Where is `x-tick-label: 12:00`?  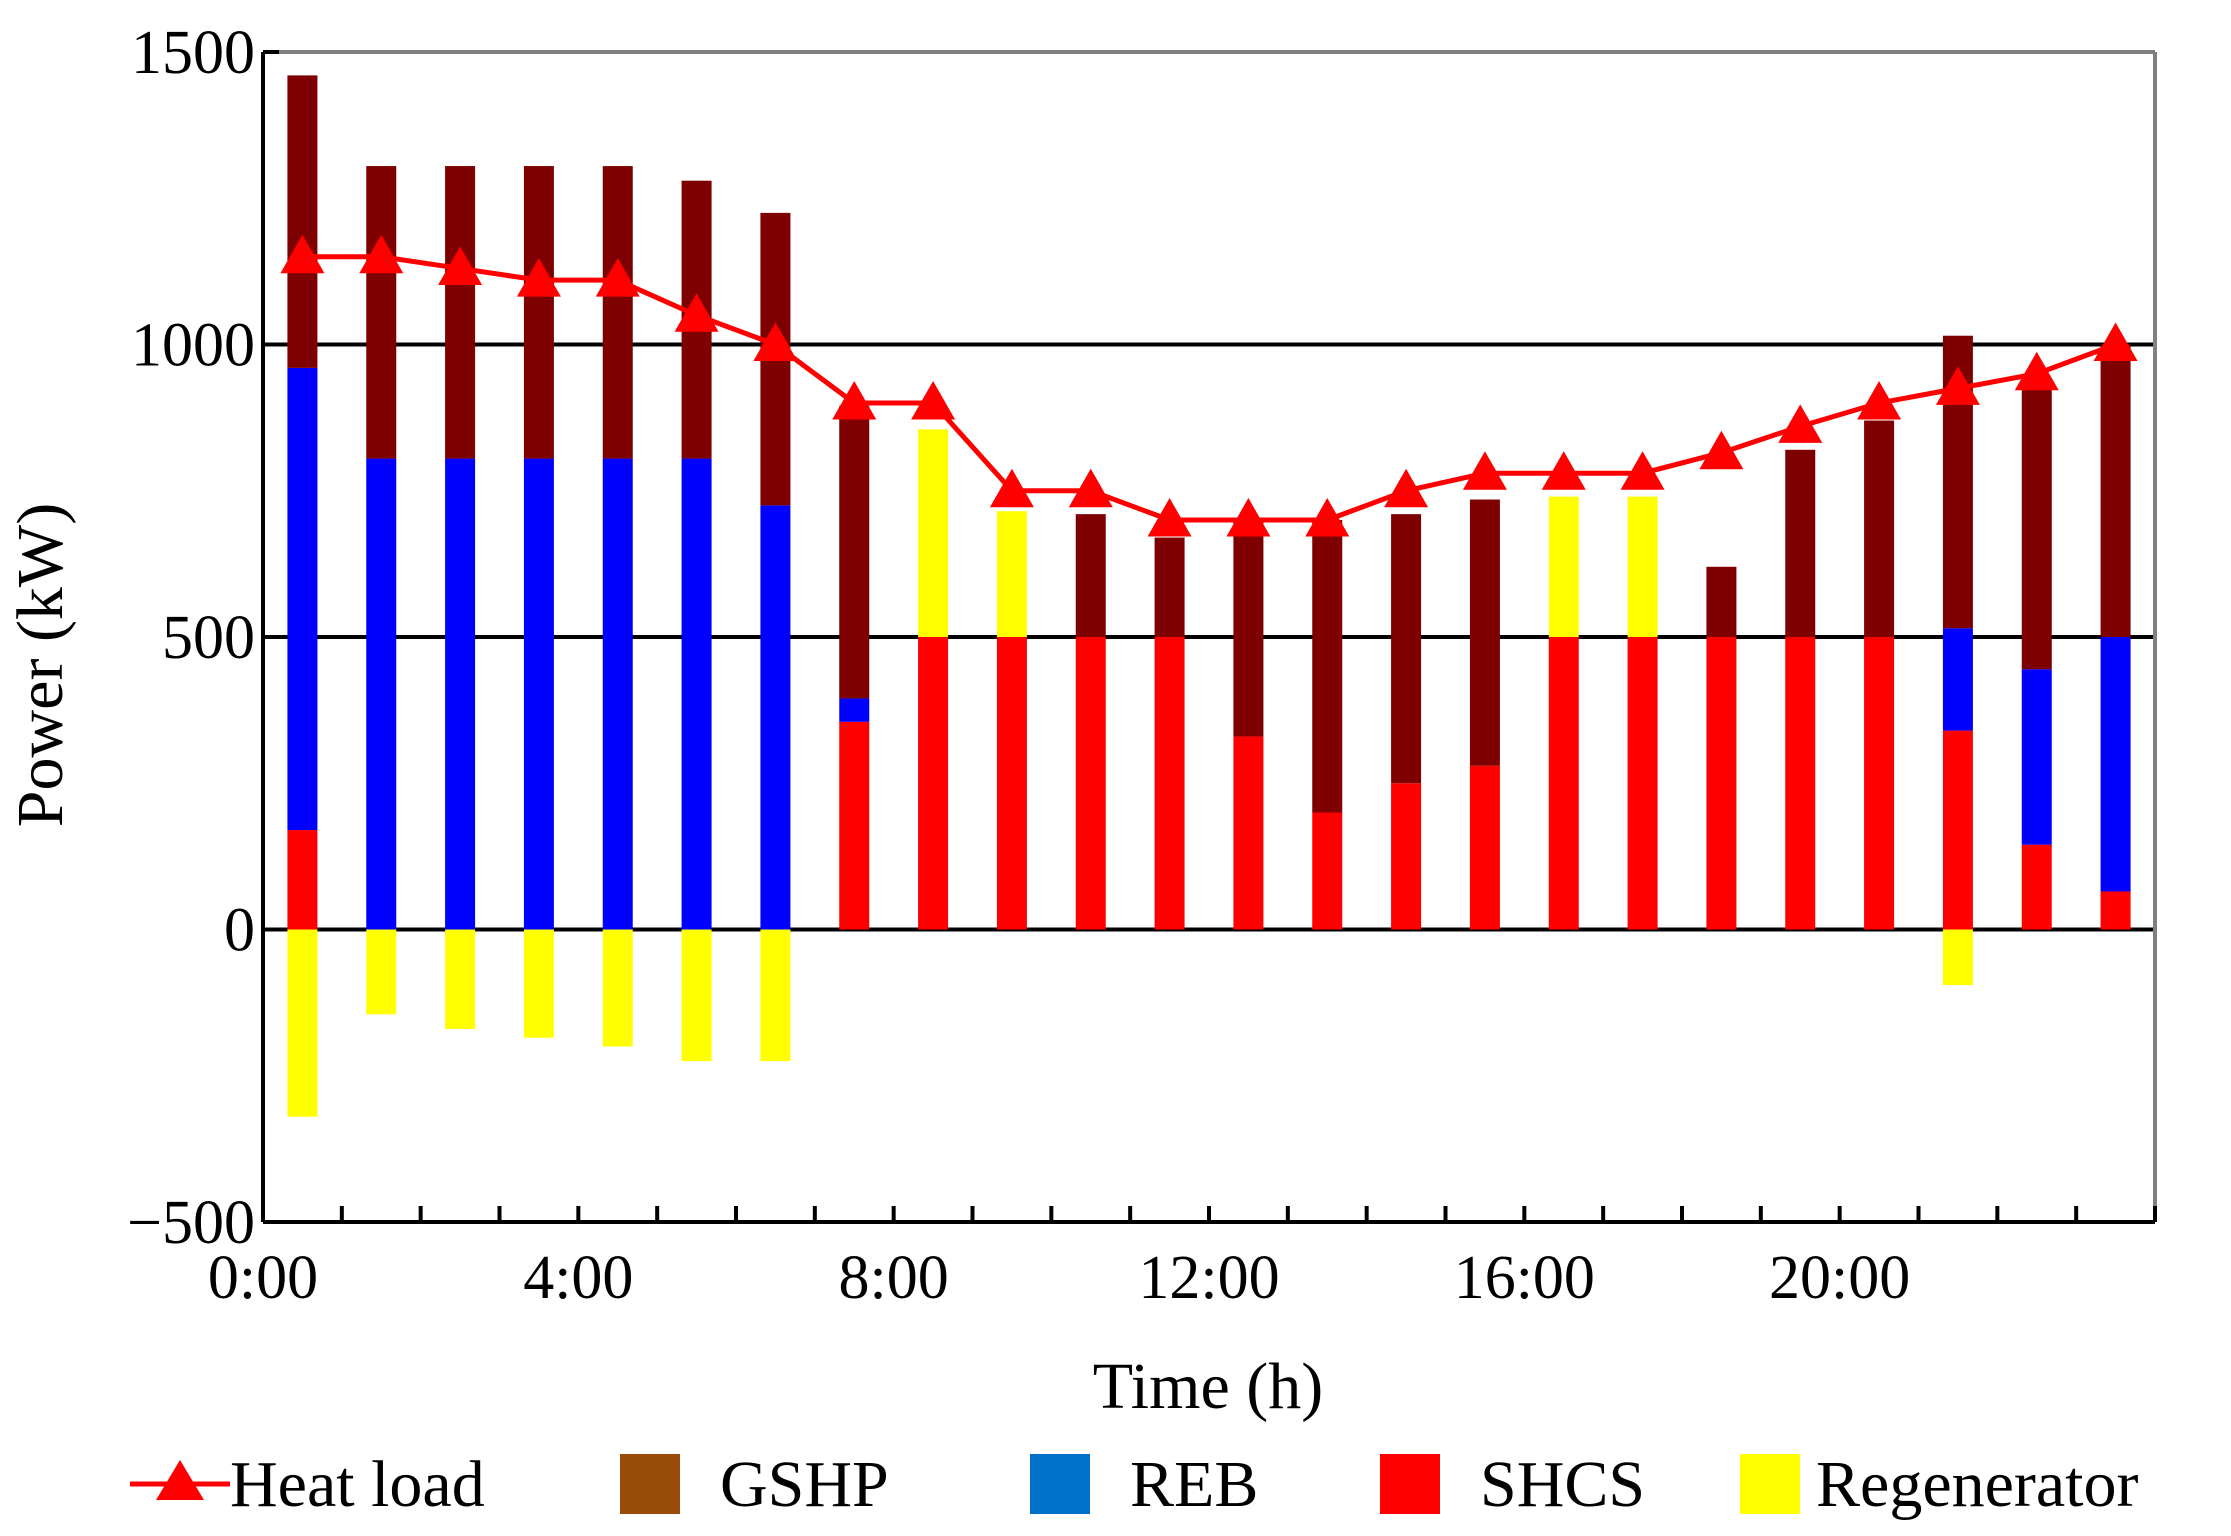 x-tick-label: 12:00 is located at coordinates (1208, 1278).